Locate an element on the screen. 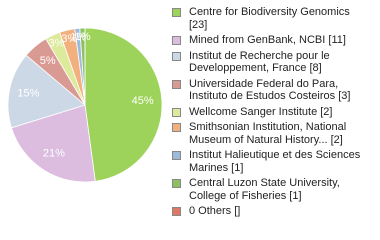 This screenshot has height=240, width=380. slice-label: 15% is located at coordinates (28, 93).